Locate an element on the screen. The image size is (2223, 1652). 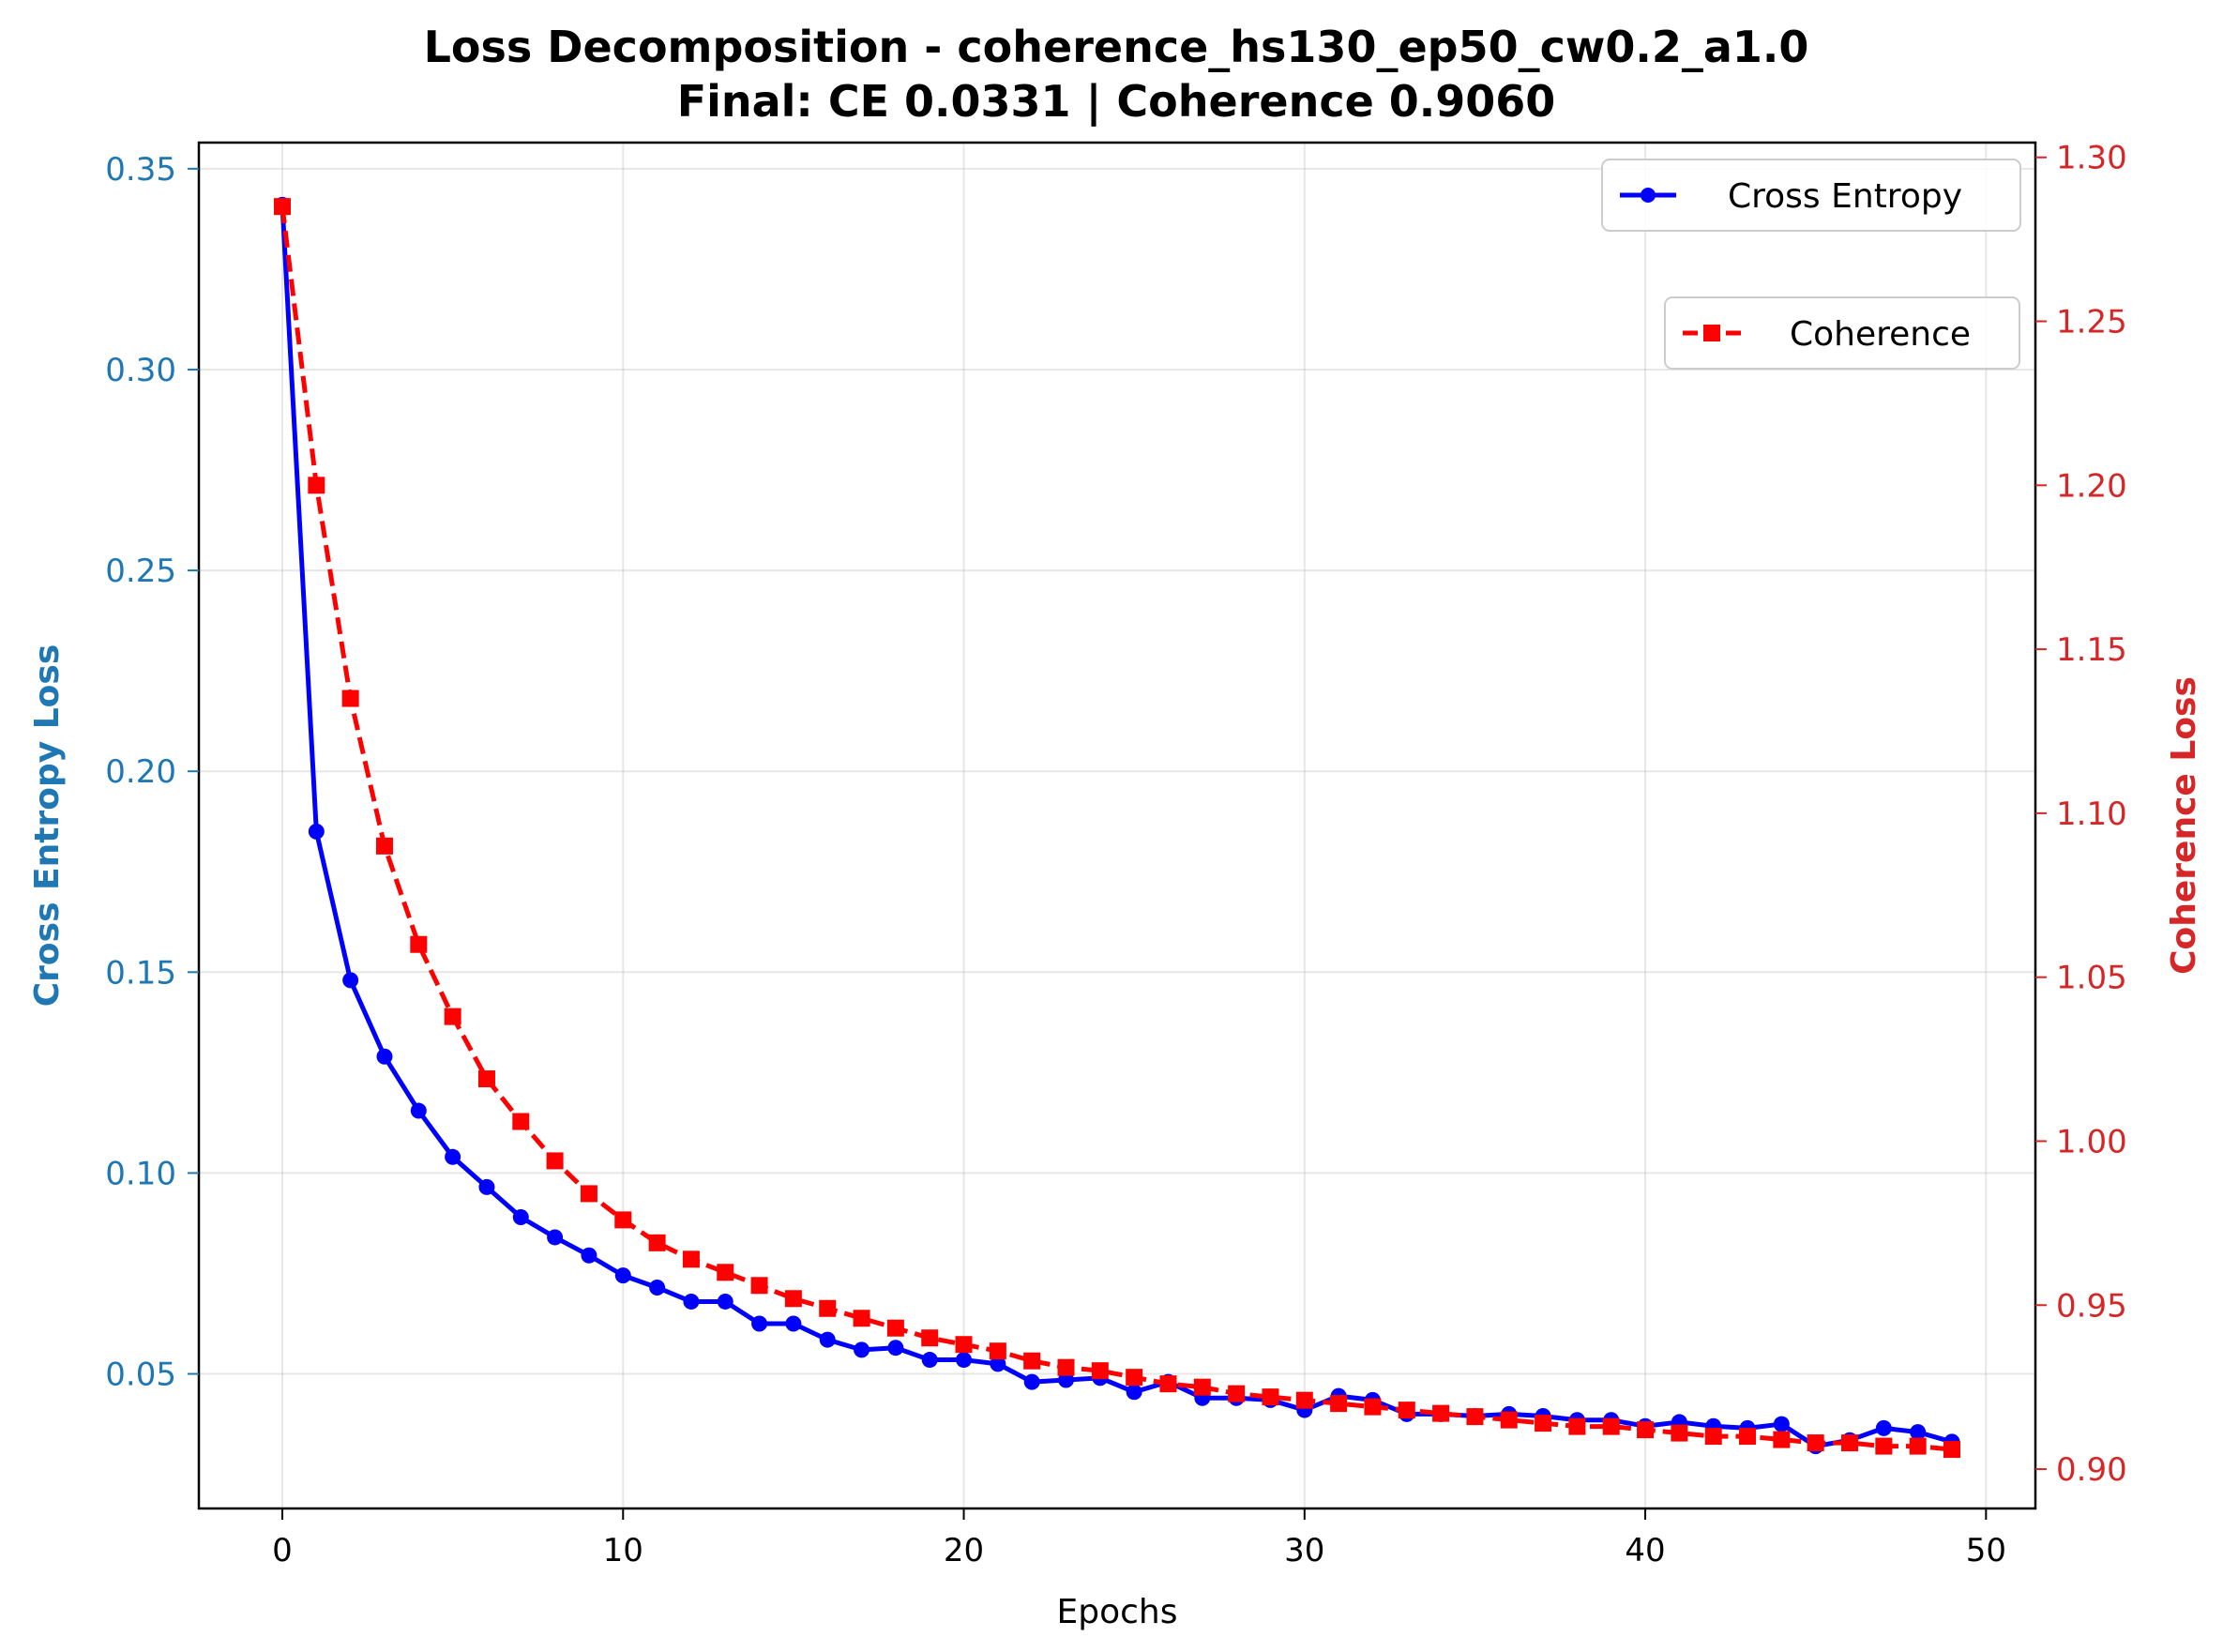
right-axis-ticks: 0.90 0.95 1.00 1.05 1.10 1.15 1.20 1.25 1.30 is located at coordinates (2081, 814).